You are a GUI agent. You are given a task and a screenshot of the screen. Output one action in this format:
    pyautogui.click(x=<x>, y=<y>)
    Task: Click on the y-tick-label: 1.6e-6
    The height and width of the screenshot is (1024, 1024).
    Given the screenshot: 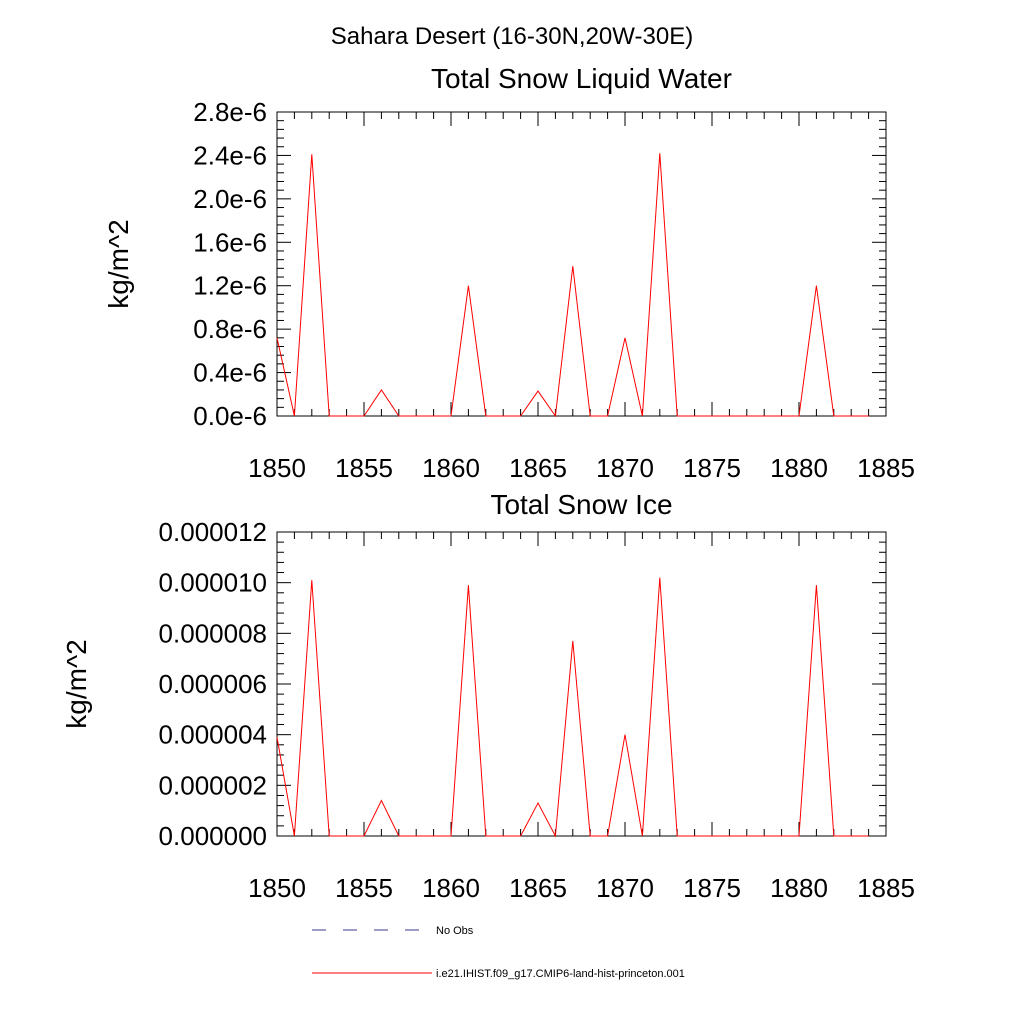 What is the action you would take?
    pyautogui.click(x=230, y=242)
    